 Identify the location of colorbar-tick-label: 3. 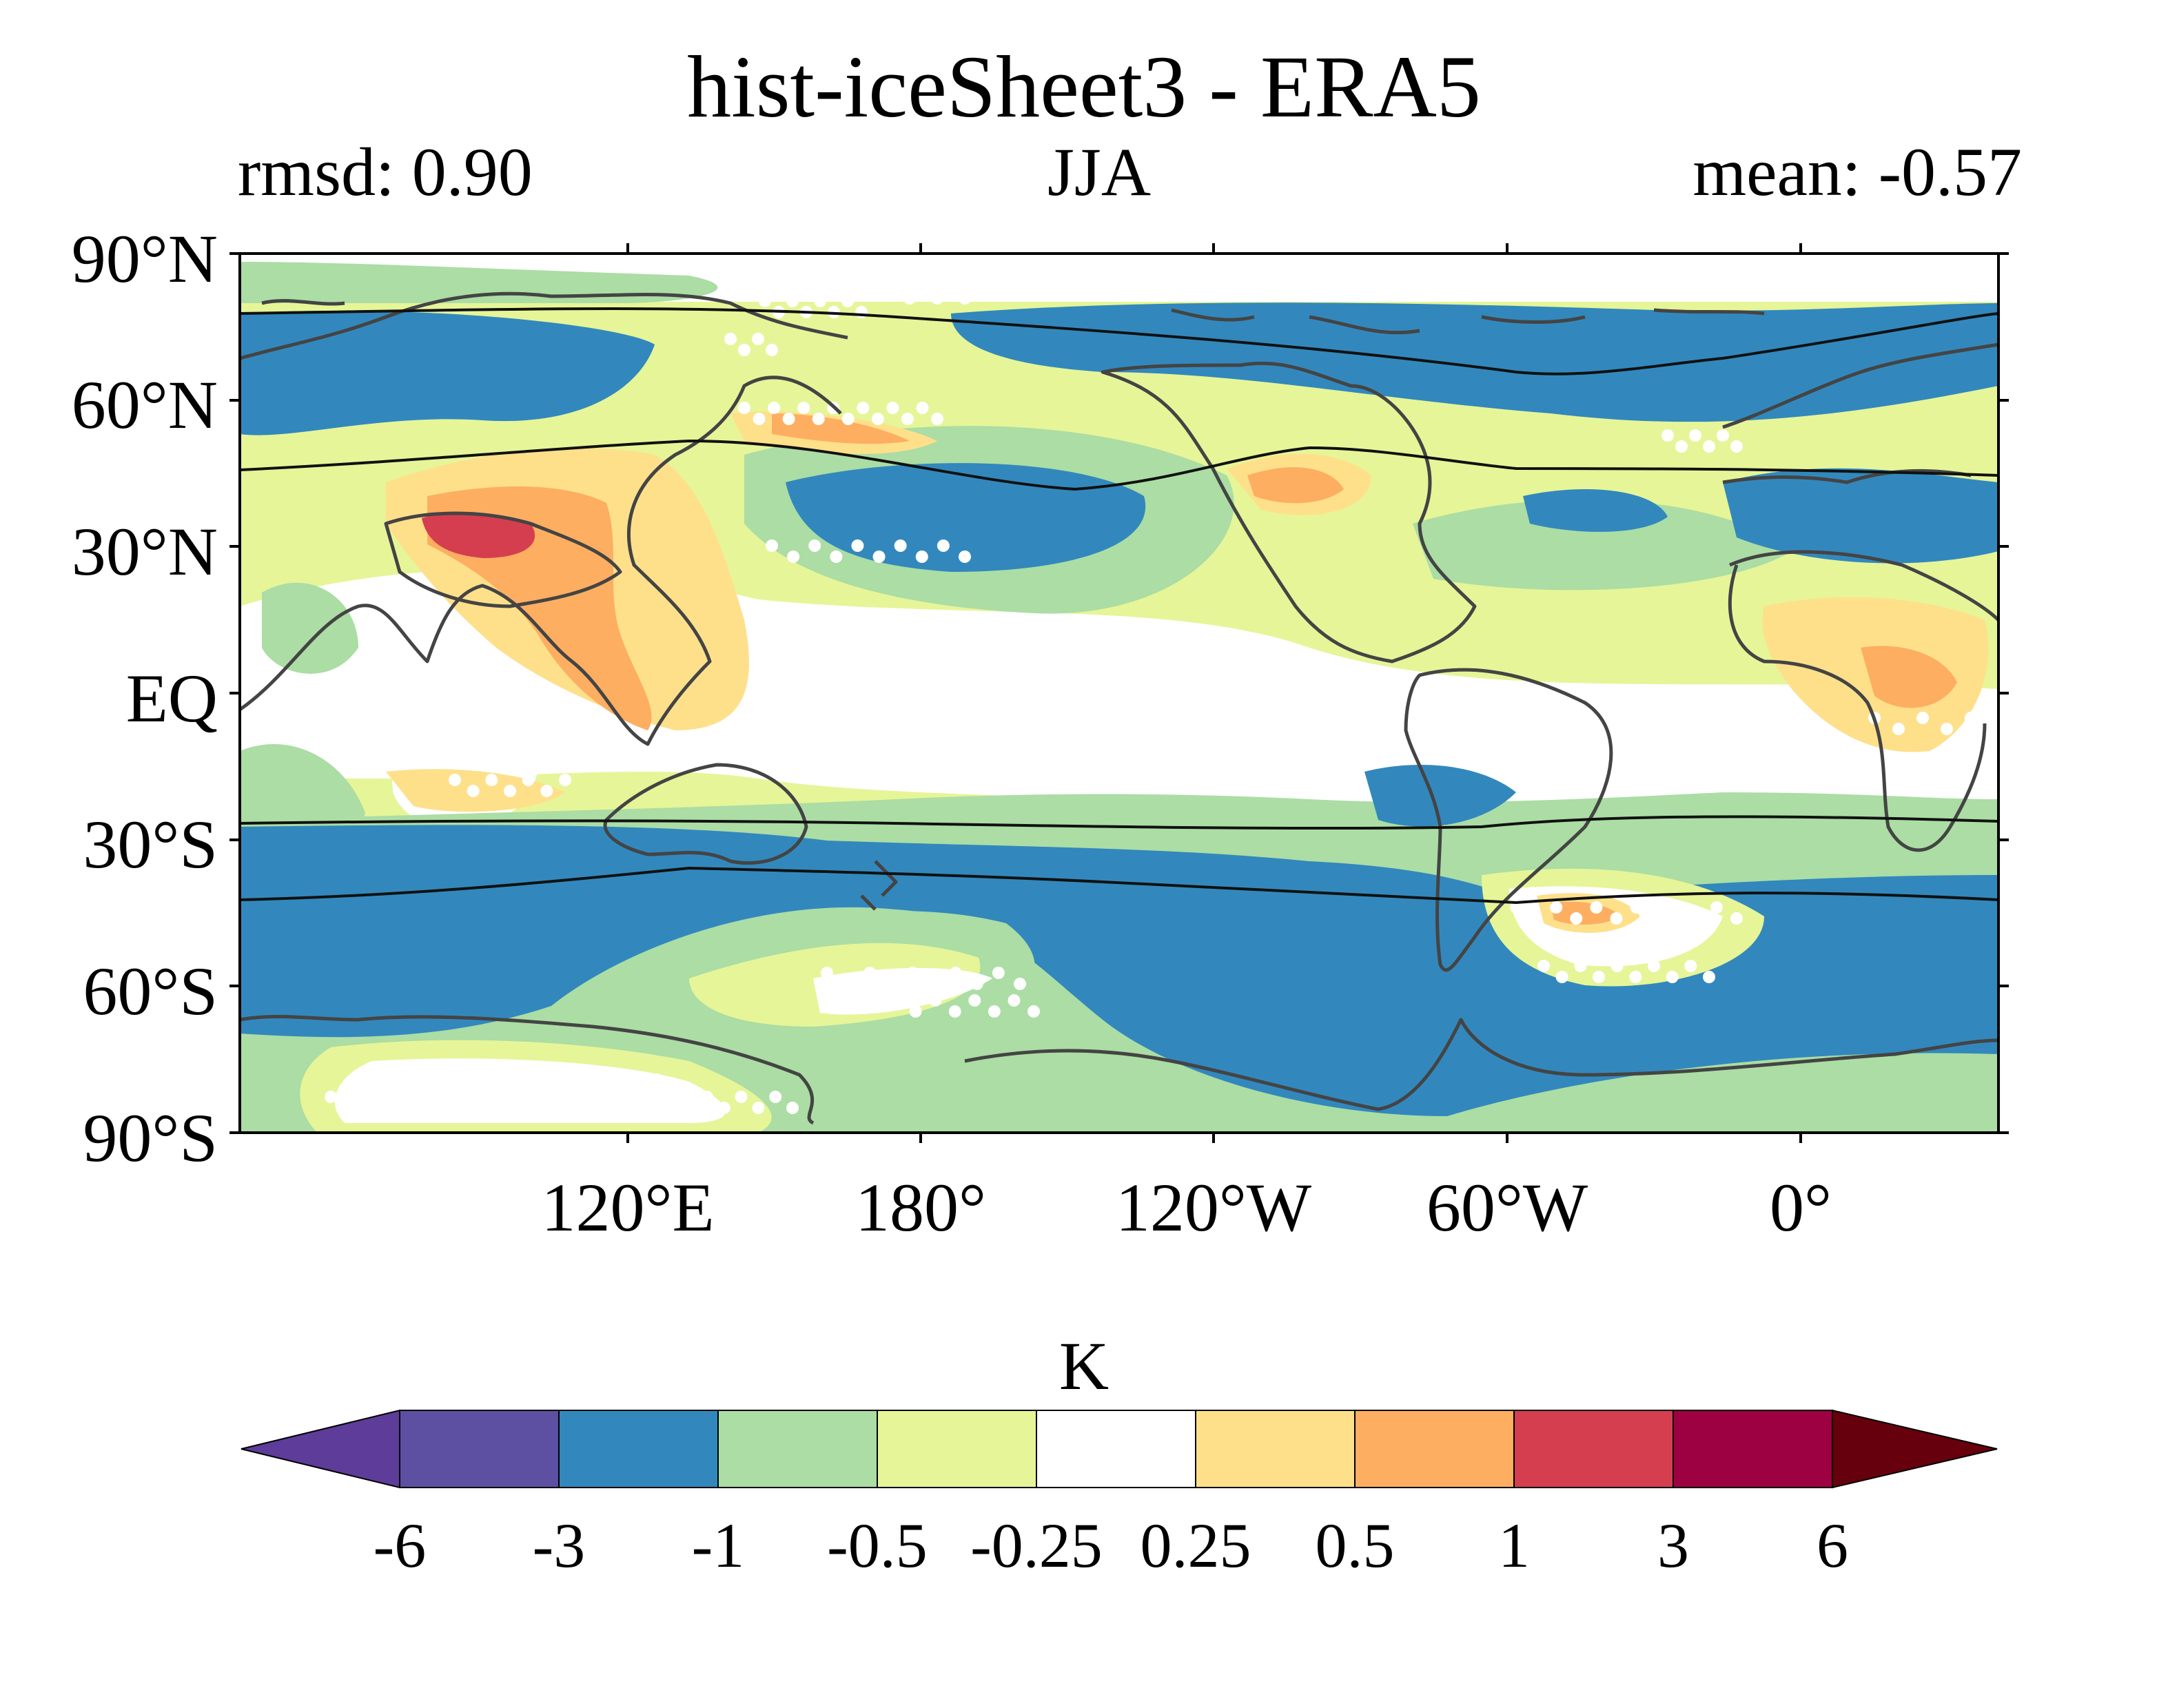
(1673, 1545).